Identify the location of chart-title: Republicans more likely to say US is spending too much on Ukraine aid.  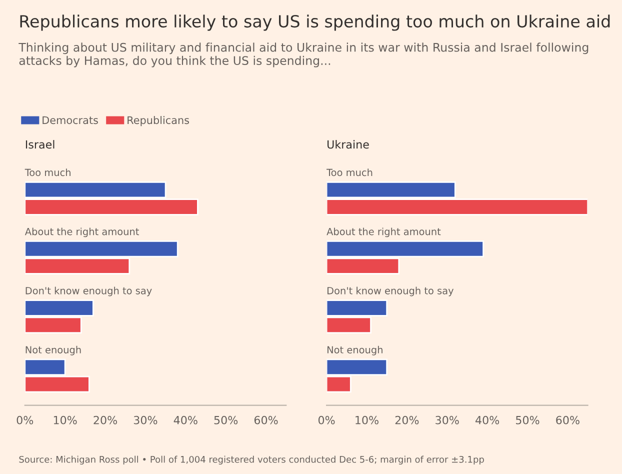
(315, 22).